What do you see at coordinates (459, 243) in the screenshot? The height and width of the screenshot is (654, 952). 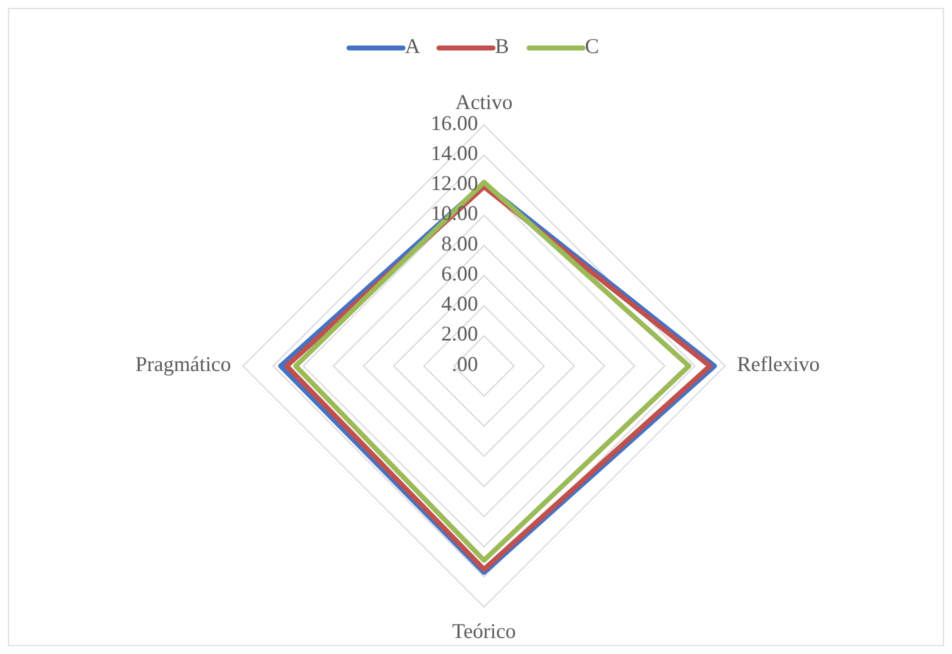 I see `y-tick-label: 8.00` at bounding box center [459, 243].